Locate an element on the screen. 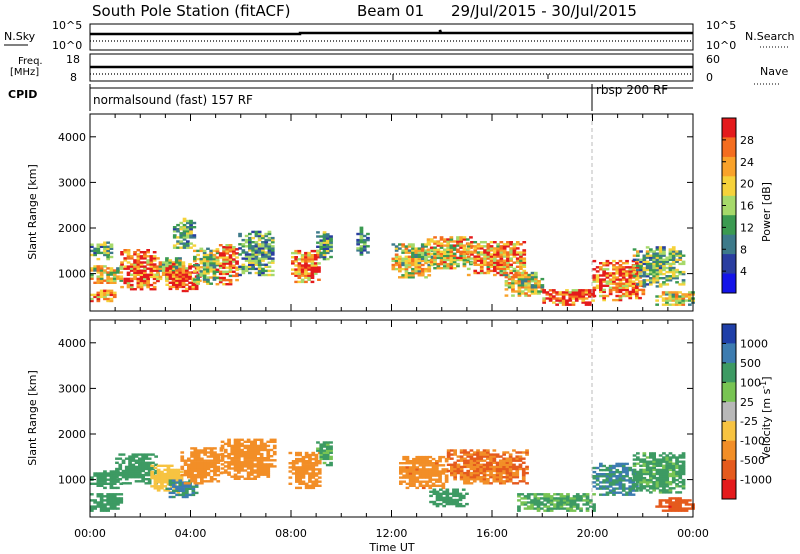 Image resolution: width=800 pixels, height=554 pixels. time-tick-label: 08:00 is located at coordinates (291, 533).